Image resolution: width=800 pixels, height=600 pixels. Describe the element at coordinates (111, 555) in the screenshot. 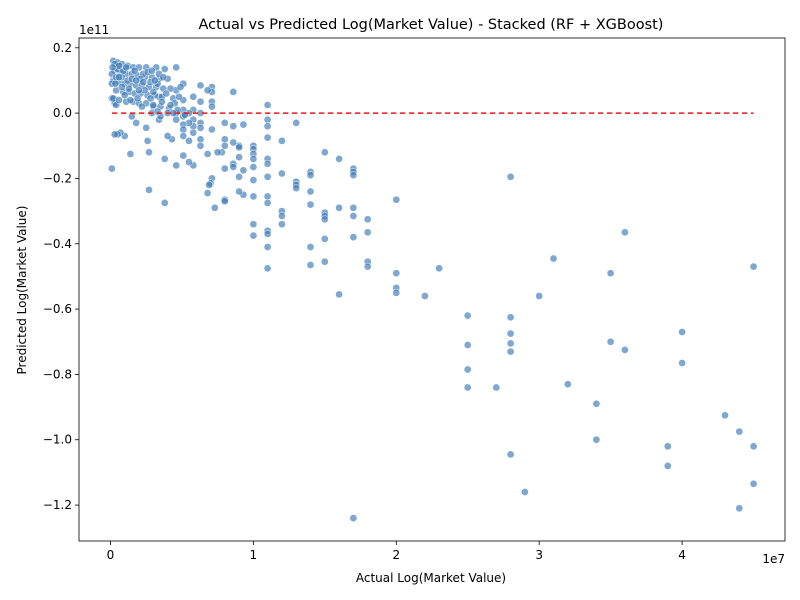

I see `x-tick-label: 0` at that location.